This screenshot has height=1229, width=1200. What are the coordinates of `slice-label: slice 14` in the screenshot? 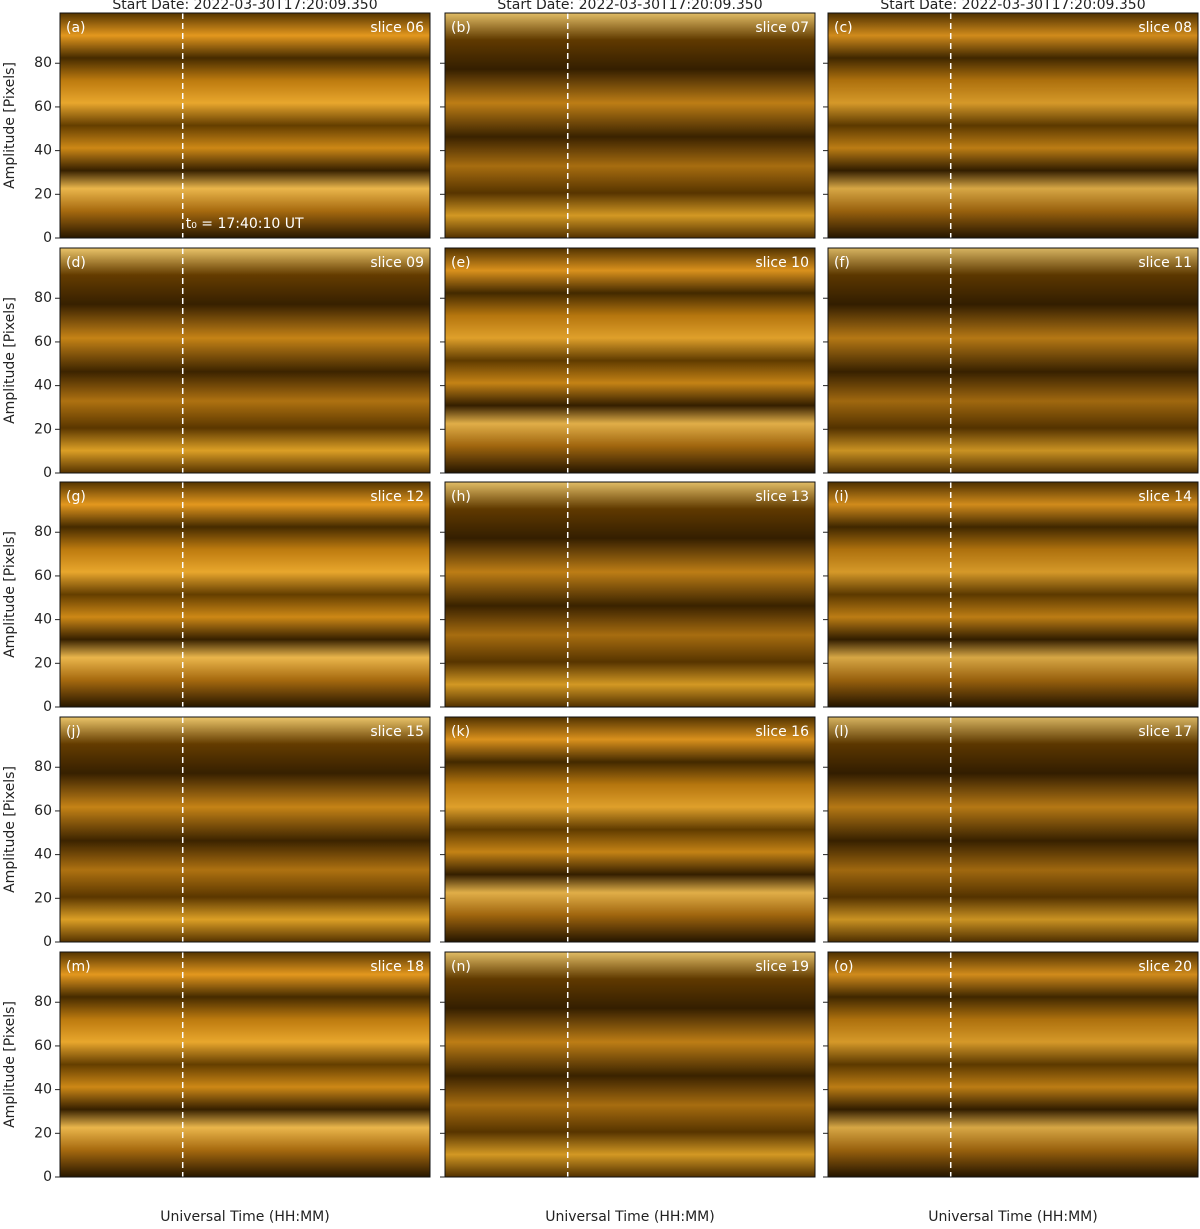 It's located at (1165, 497).